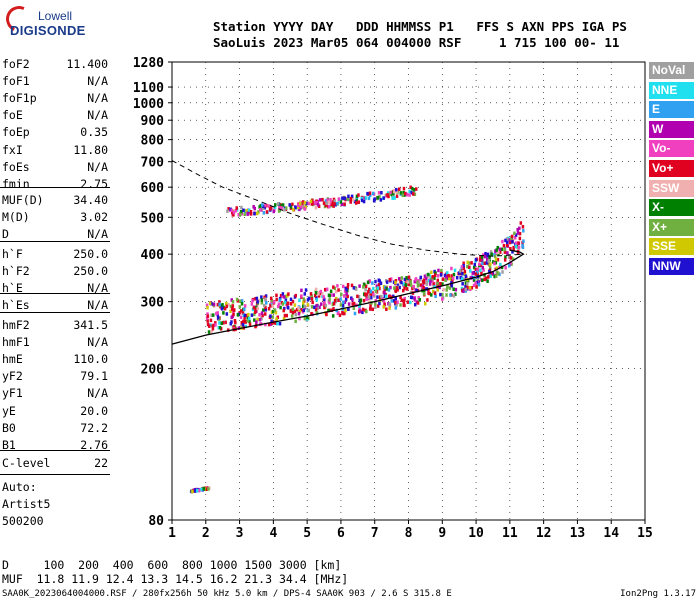  Describe the element at coordinates (23, 521) in the screenshot. I see `version-label: 500200` at that location.